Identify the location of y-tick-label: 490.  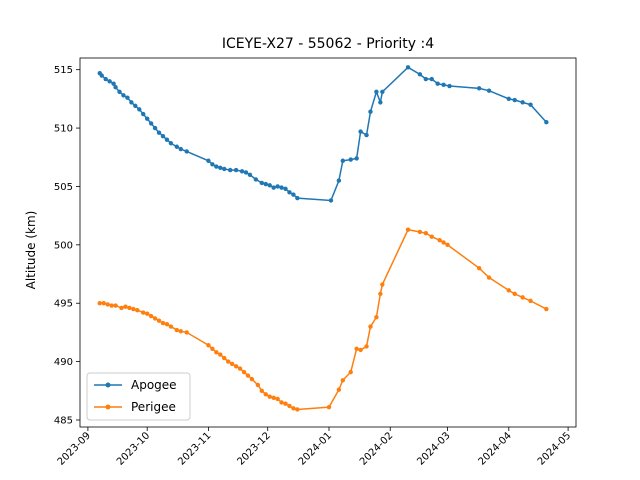
(63, 362).